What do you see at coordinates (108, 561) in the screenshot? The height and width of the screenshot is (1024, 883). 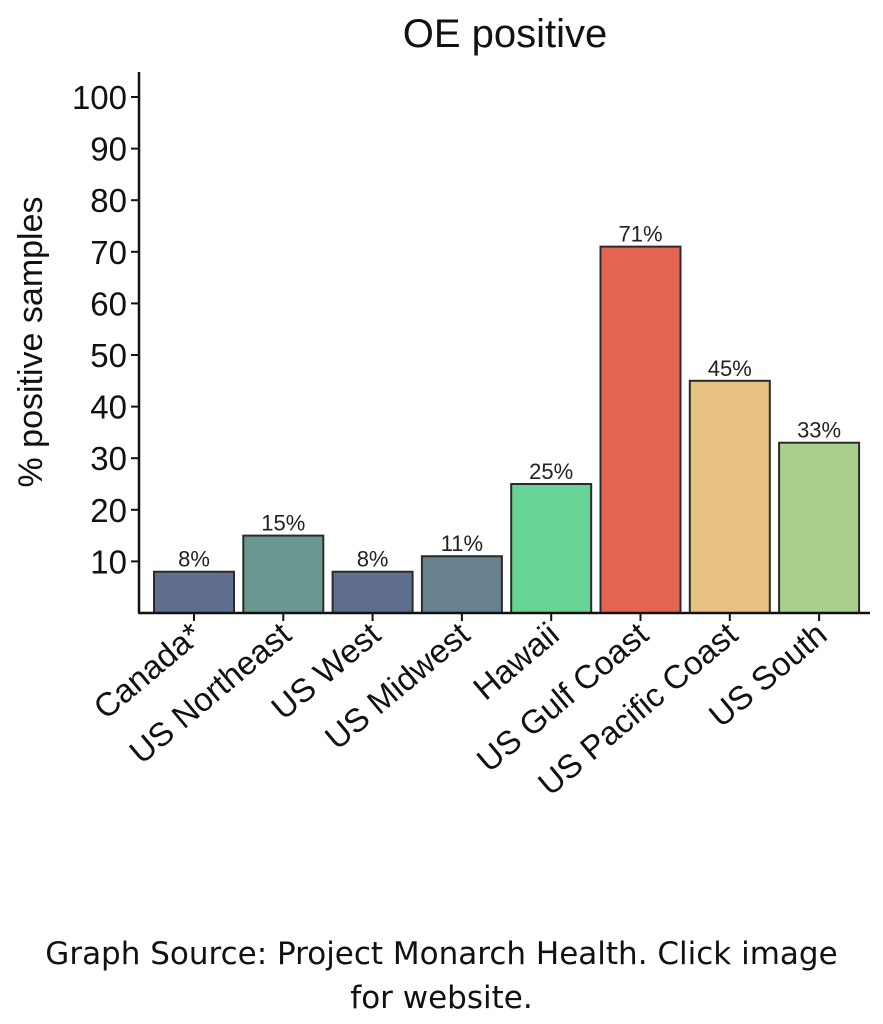 I see `y-tick-label: 10` at bounding box center [108, 561].